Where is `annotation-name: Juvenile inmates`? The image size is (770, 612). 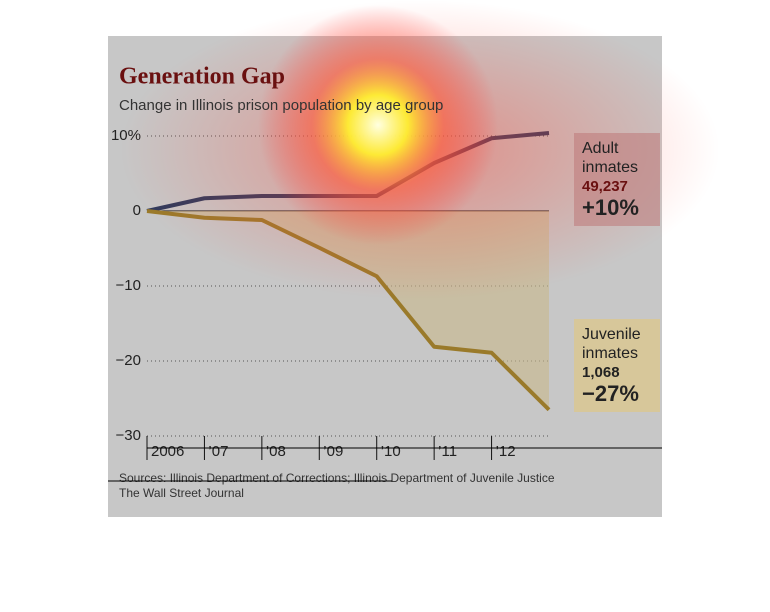
annotation-name: Juvenile inmates is located at coordinates (611, 344).